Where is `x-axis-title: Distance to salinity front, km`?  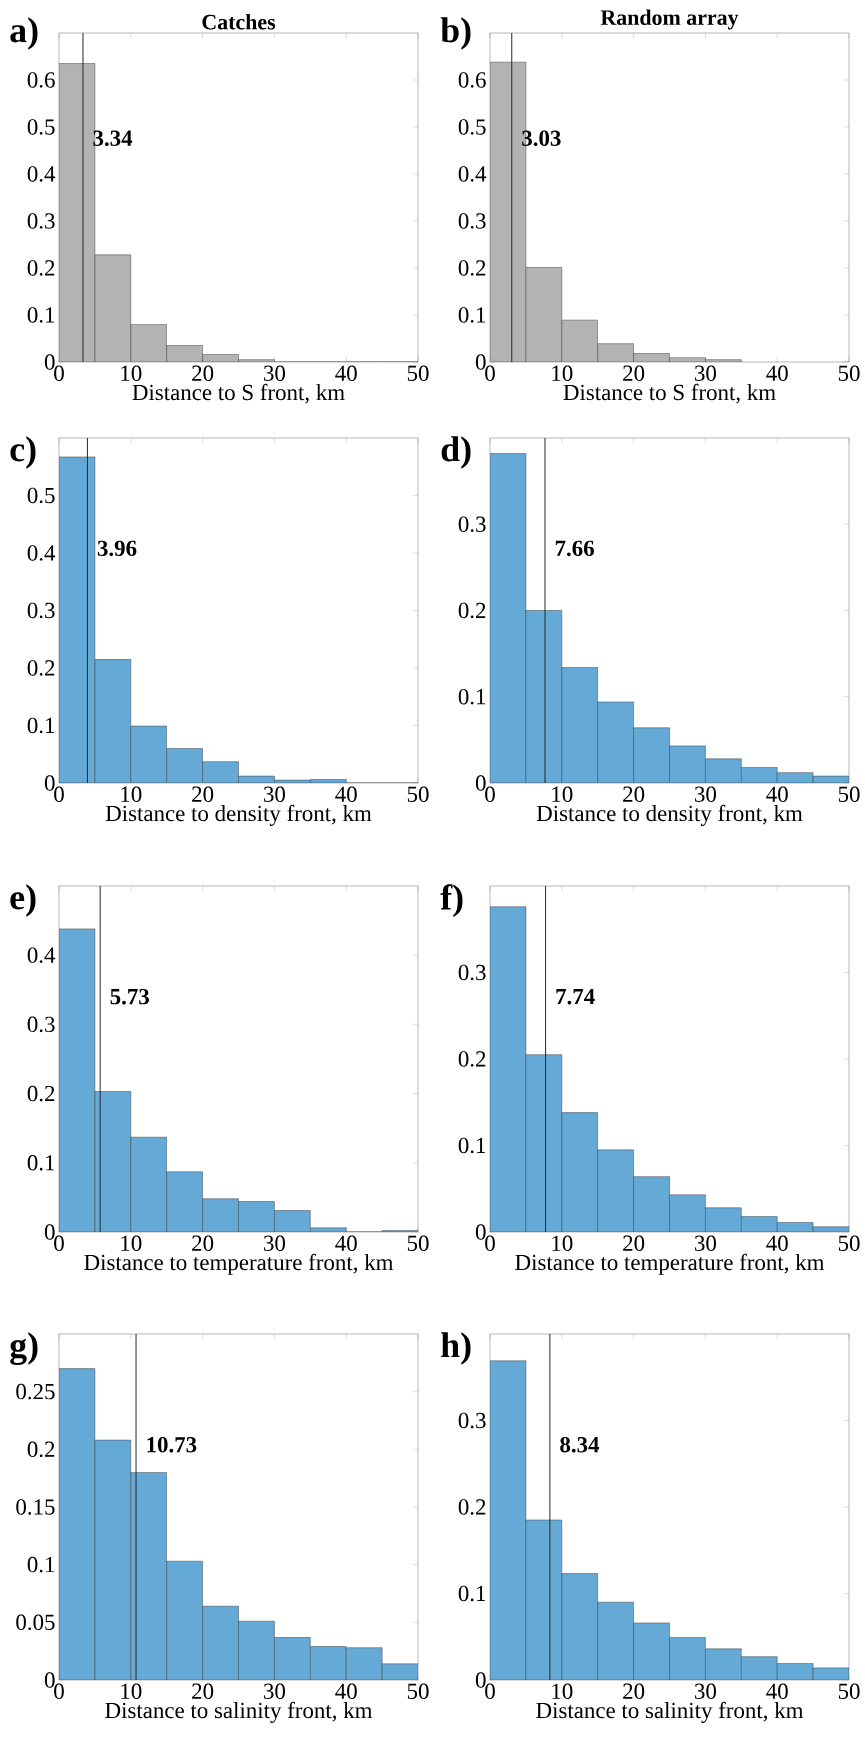
x-axis-title: Distance to salinity front, km is located at coordinates (239, 1712).